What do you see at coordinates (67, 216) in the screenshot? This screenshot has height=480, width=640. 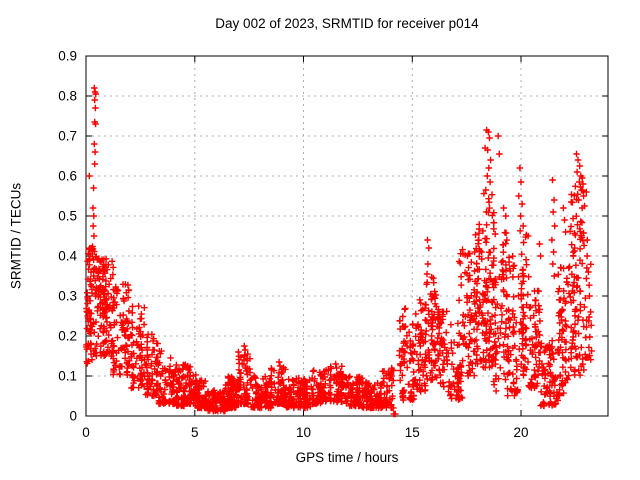 I see `y-tick-label: 0.5` at bounding box center [67, 216].